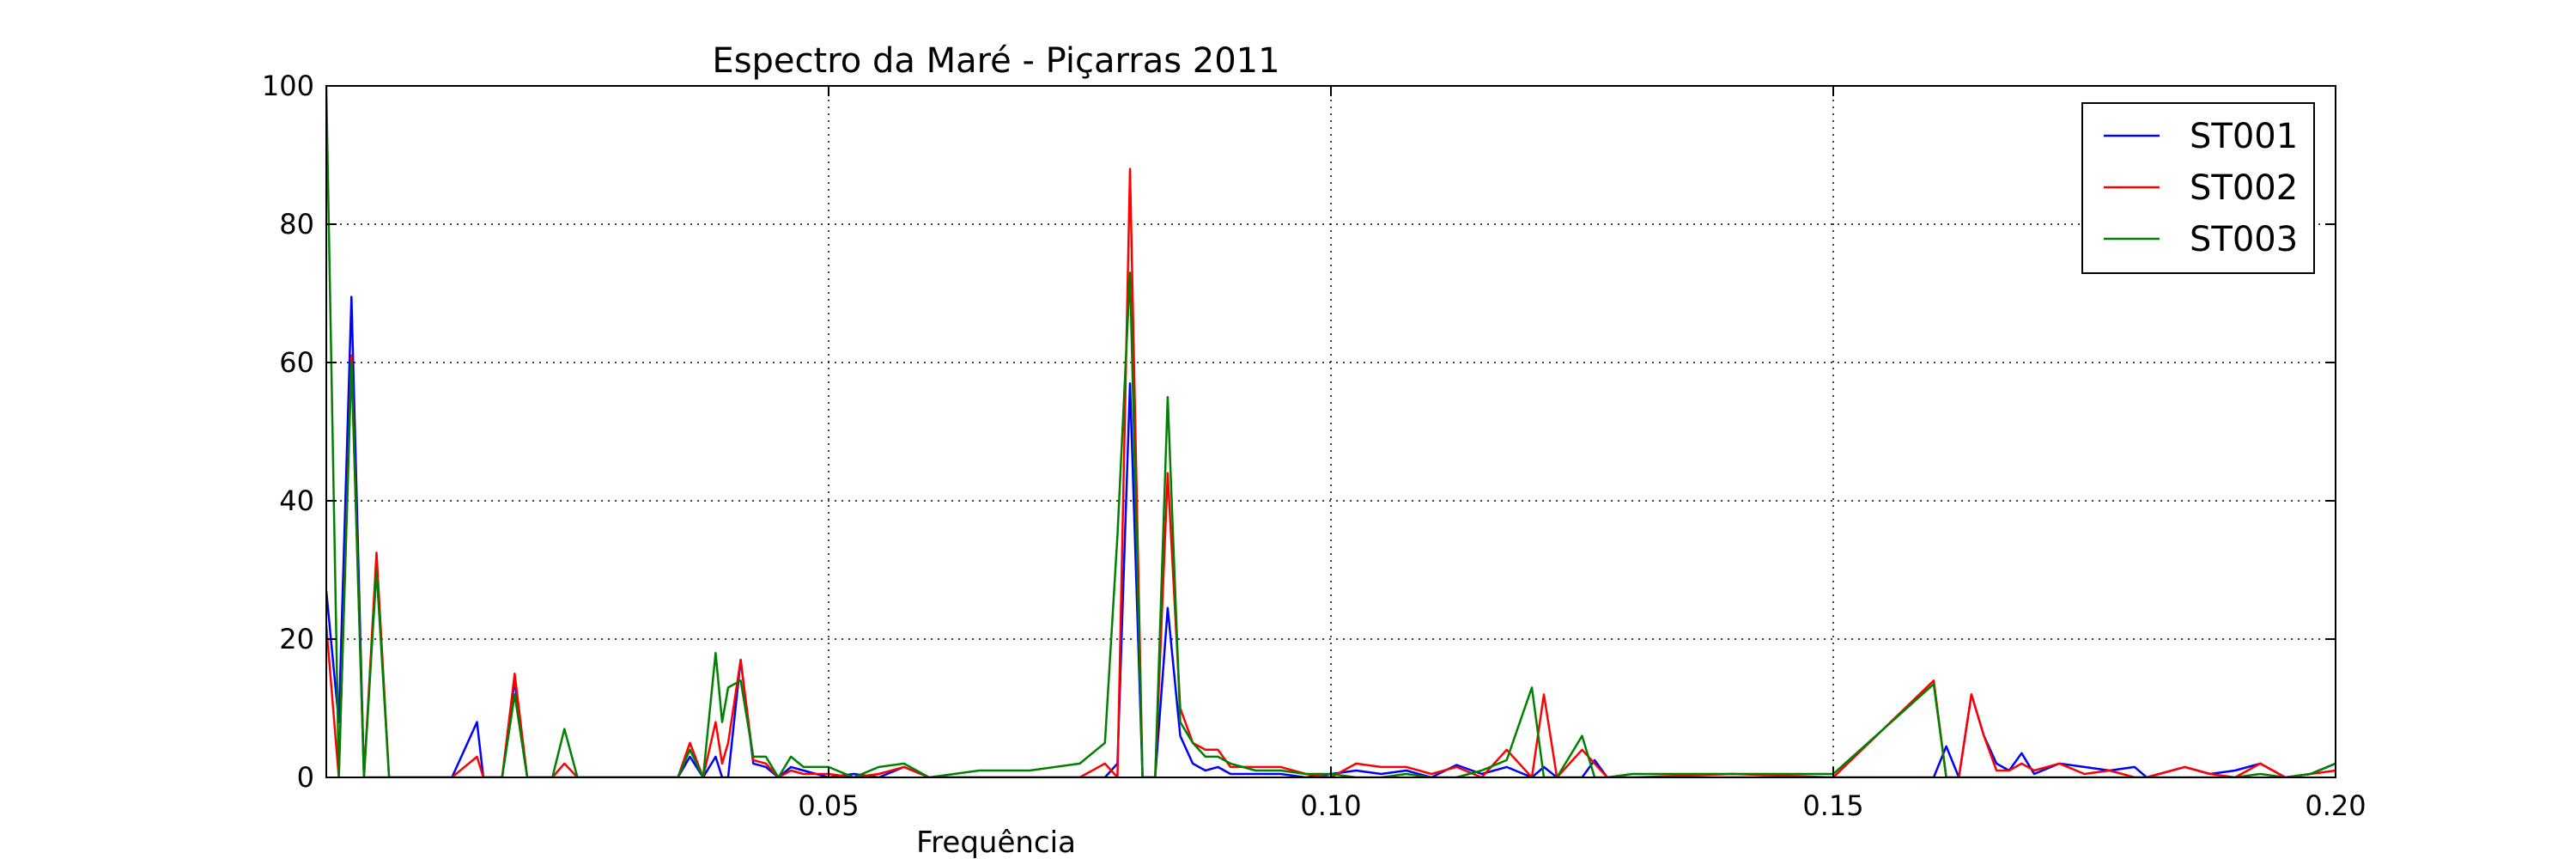 The height and width of the screenshot is (859, 2576). What do you see at coordinates (996, 842) in the screenshot?
I see `x-axis-label: Frequência` at bounding box center [996, 842].